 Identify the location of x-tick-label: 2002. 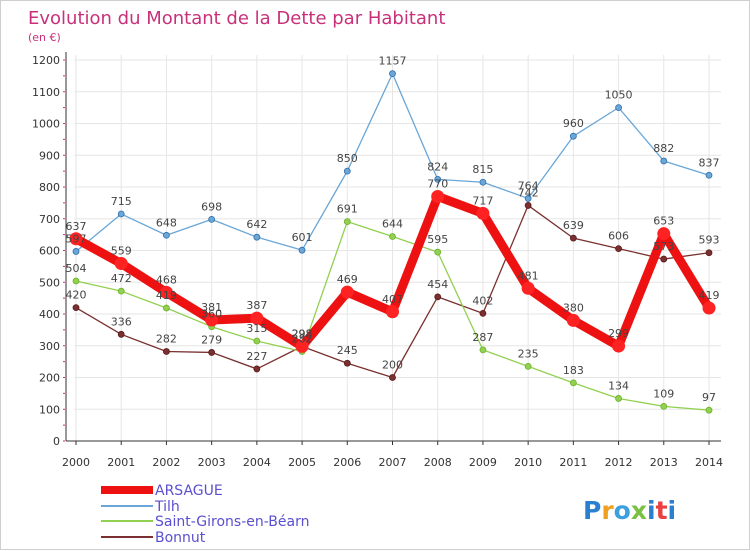
(166, 462).